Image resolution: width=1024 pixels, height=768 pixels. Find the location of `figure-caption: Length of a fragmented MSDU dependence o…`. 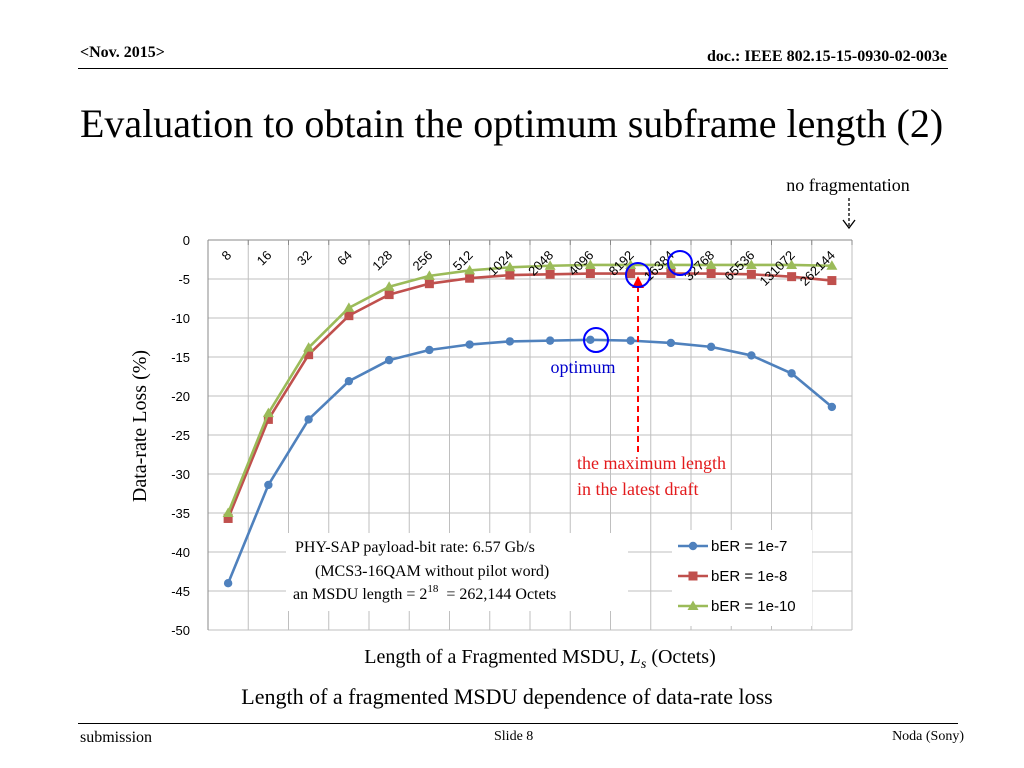

figure-caption: Length of a fragmented MSDU dependence o… is located at coordinates (507, 696).